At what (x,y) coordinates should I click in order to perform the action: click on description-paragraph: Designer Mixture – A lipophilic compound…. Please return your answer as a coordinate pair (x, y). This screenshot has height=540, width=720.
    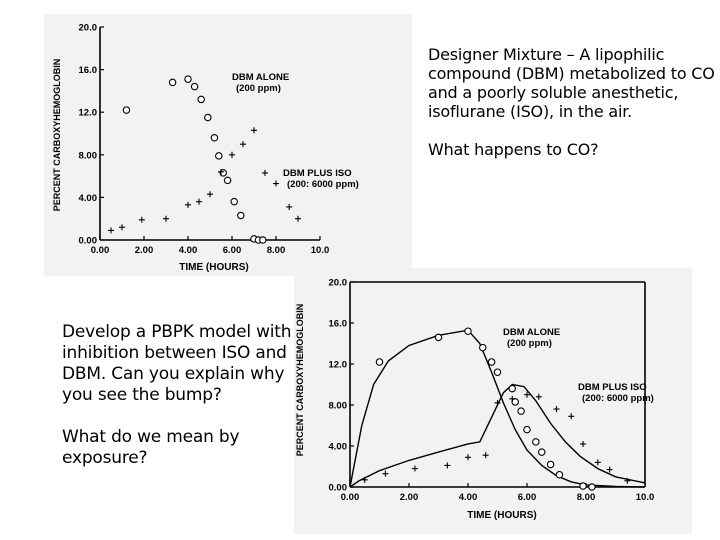
    Looking at the image, I should click on (574, 83).